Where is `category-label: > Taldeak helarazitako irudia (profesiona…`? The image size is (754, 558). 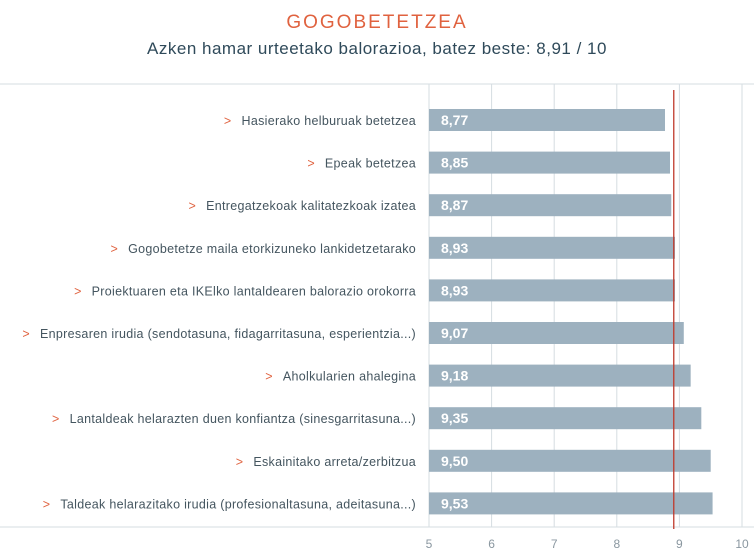
category-label: > Taldeak helarazitako irudia (profesiona… is located at coordinates (229, 504).